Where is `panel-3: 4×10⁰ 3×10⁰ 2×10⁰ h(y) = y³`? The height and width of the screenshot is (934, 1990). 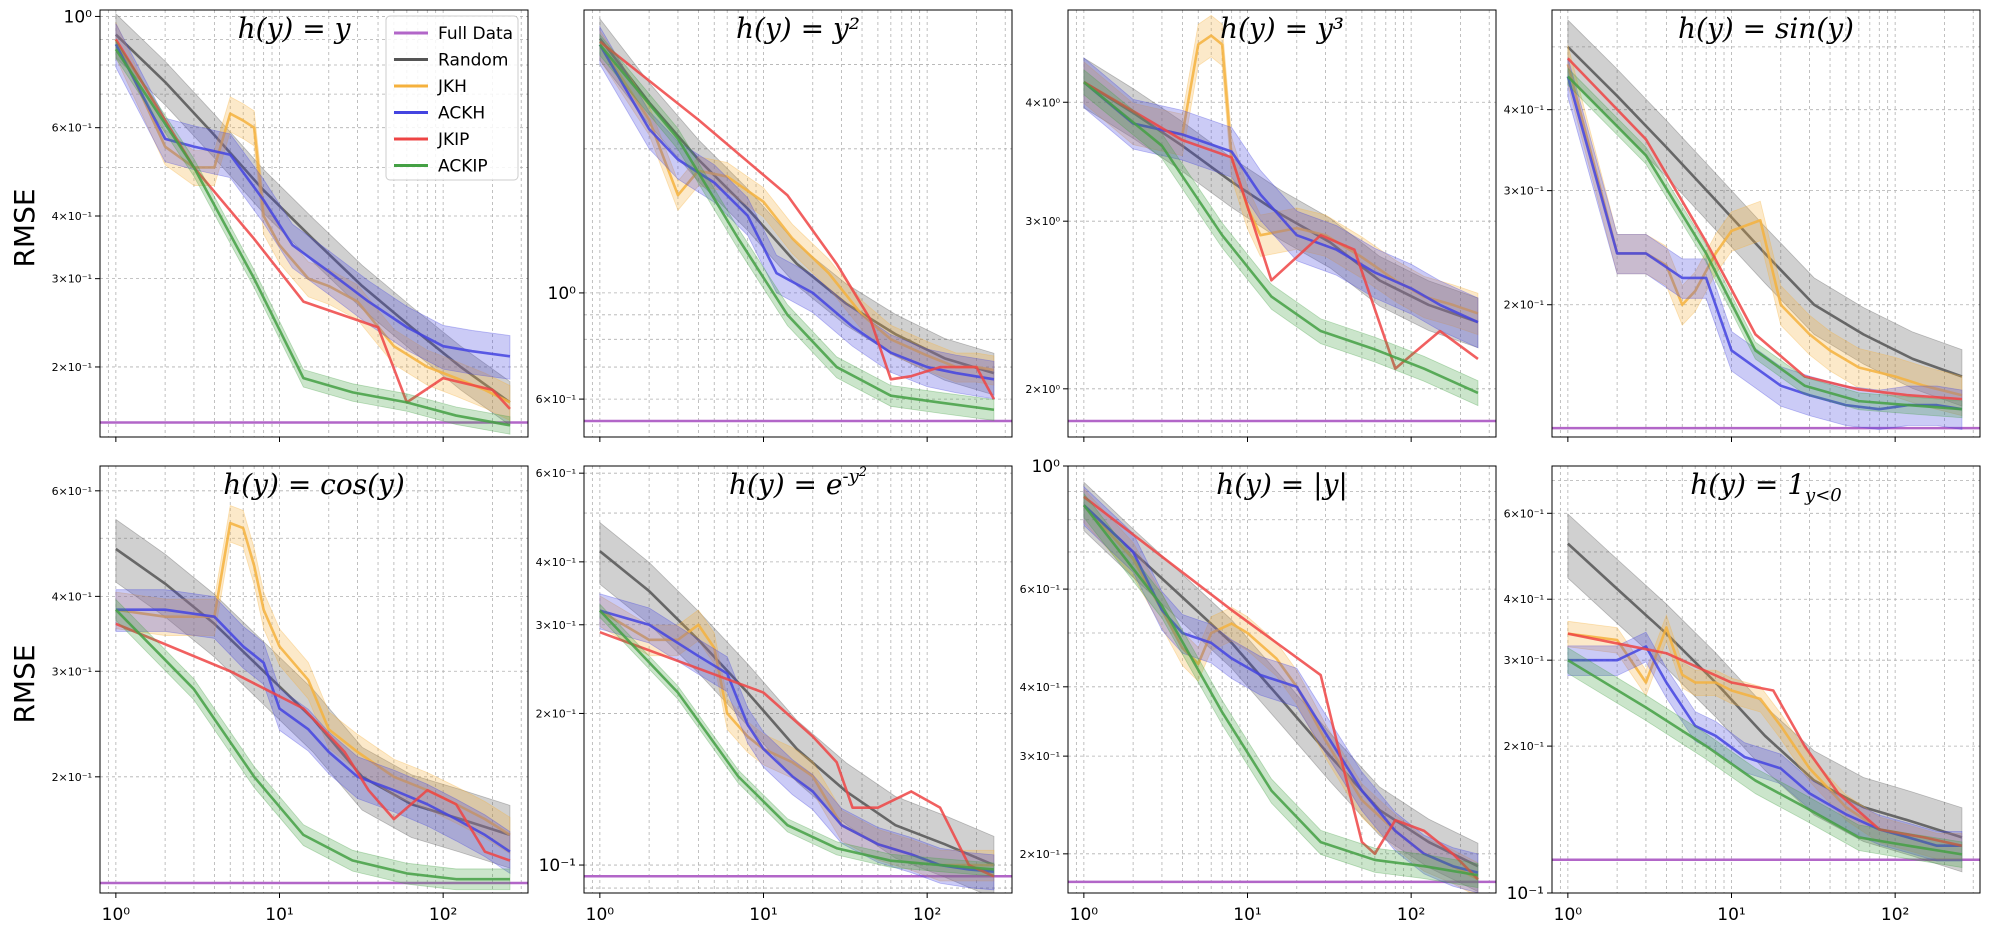
panel-3: 4×10⁰ 3×10⁰ 2×10⁰ h(y) = y³ is located at coordinates (1261, 225).